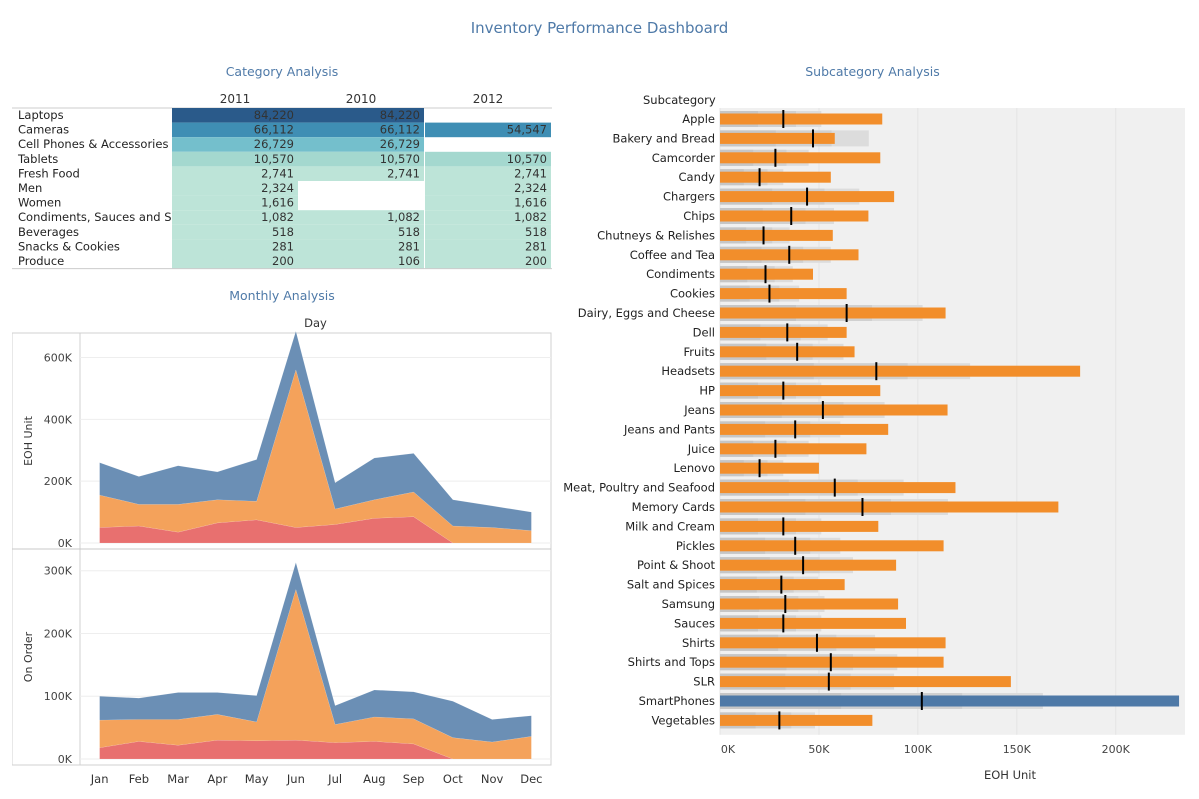  What do you see at coordinates (409, 261) in the screenshot?
I see `cell-value: 106` at bounding box center [409, 261].